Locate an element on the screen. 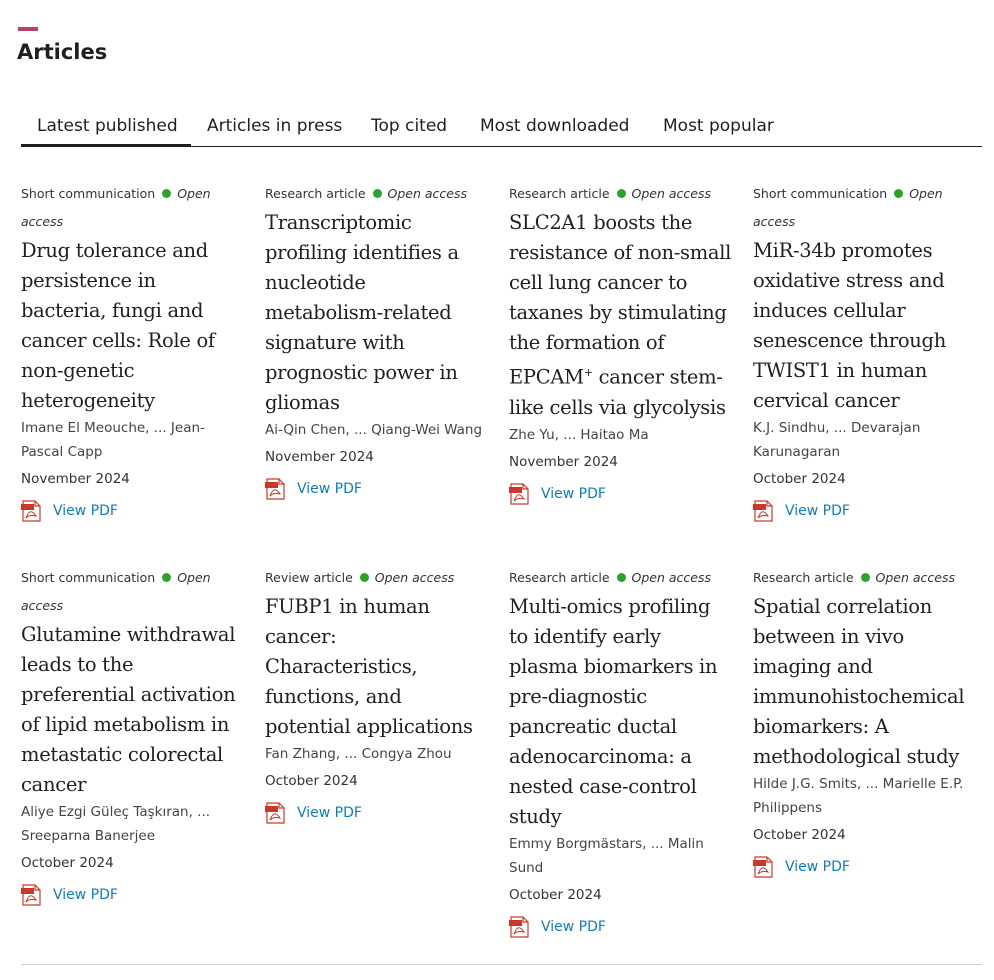 This screenshot has height=980, width=994. tab-top-cited: Top cited is located at coordinates (409, 126).